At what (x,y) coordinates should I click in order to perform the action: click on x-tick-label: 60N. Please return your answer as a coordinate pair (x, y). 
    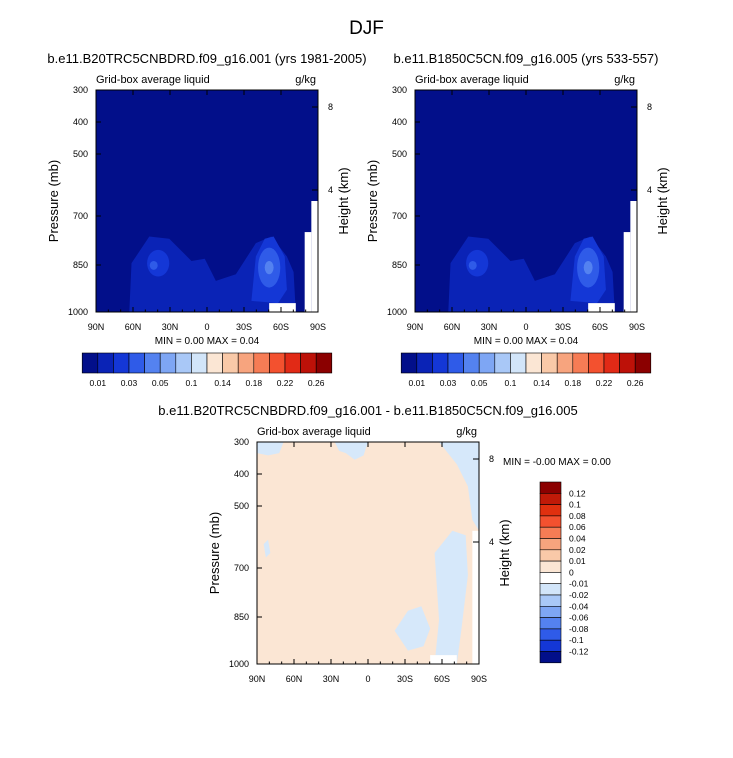
    Looking at the image, I should click on (452, 327).